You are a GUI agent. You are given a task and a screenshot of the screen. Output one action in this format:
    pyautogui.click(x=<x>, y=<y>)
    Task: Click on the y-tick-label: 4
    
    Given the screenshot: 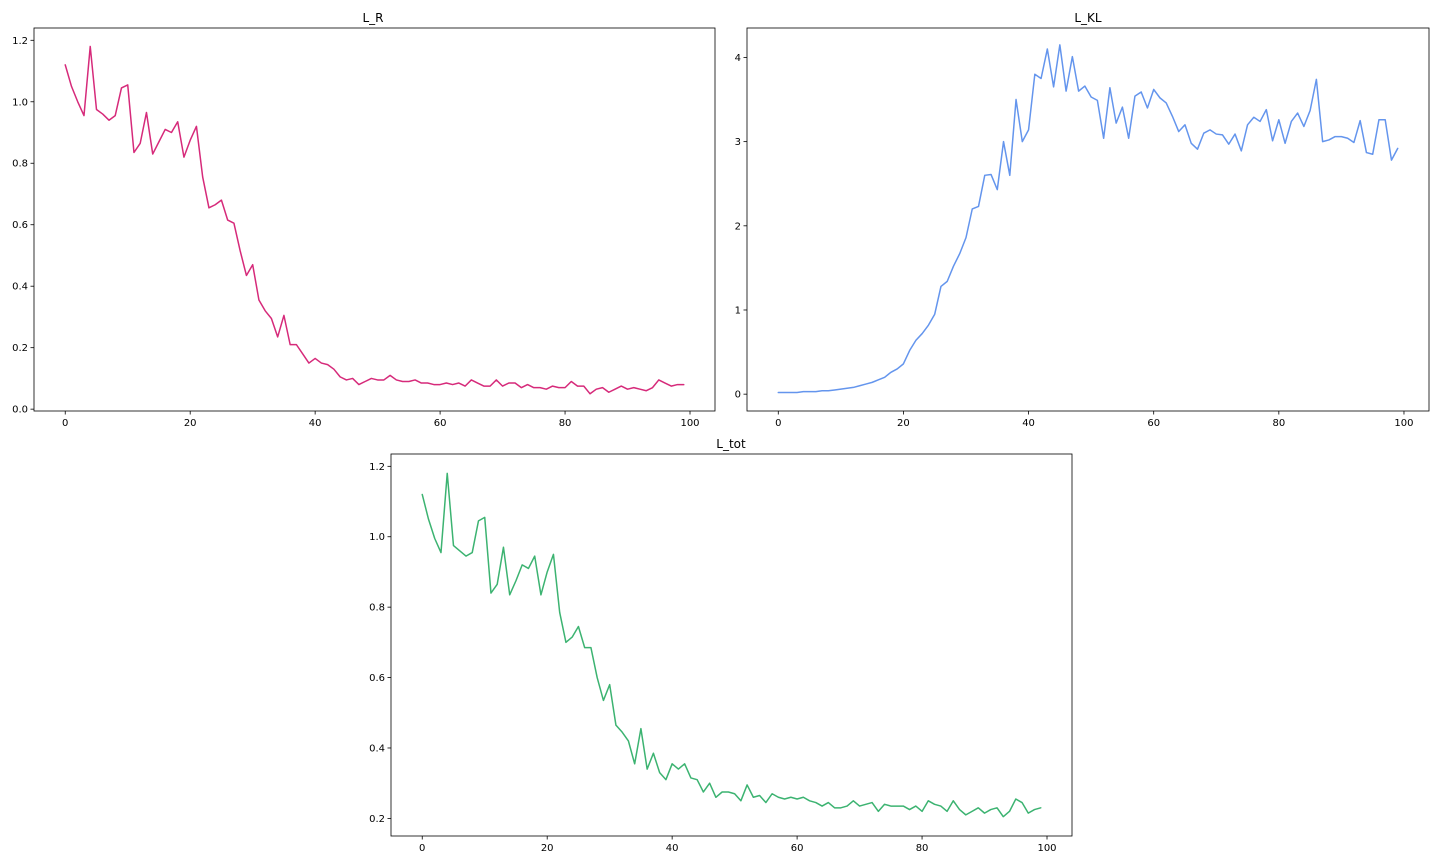 What is the action you would take?
    pyautogui.click(x=738, y=58)
    